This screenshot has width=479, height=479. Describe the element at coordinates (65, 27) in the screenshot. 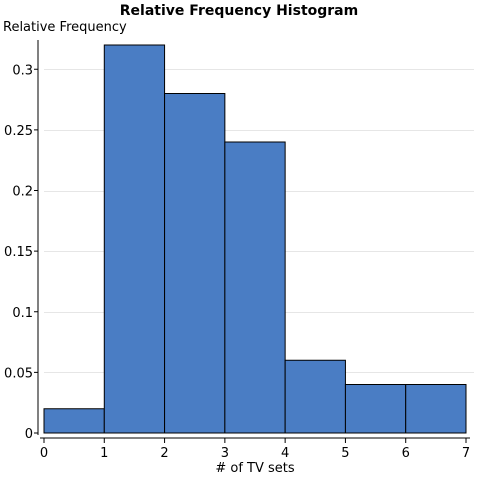

I see `y-axis-title: Relative Frequency` at that location.